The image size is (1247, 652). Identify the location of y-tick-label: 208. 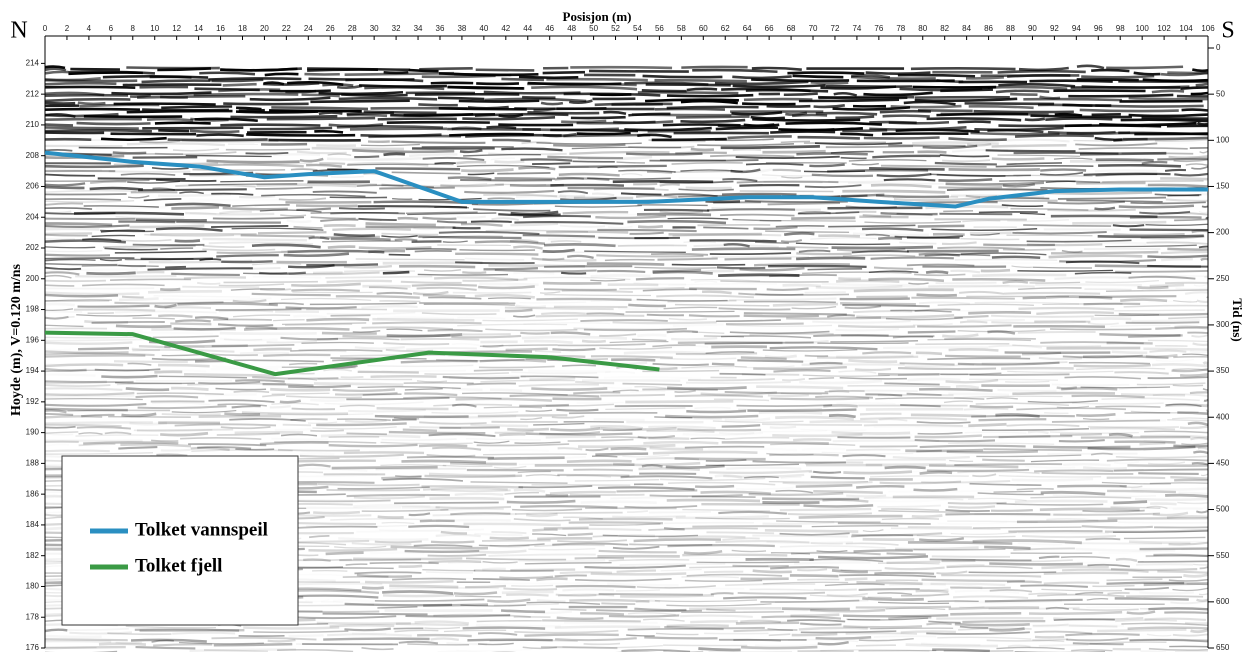
(33, 155).